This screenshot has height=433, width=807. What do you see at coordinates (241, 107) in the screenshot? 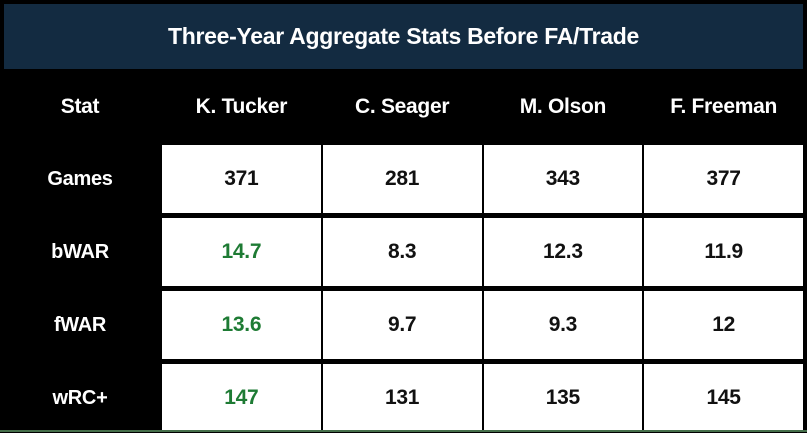
I see `column-header-tucker: K. Tucker` at bounding box center [241, 107].